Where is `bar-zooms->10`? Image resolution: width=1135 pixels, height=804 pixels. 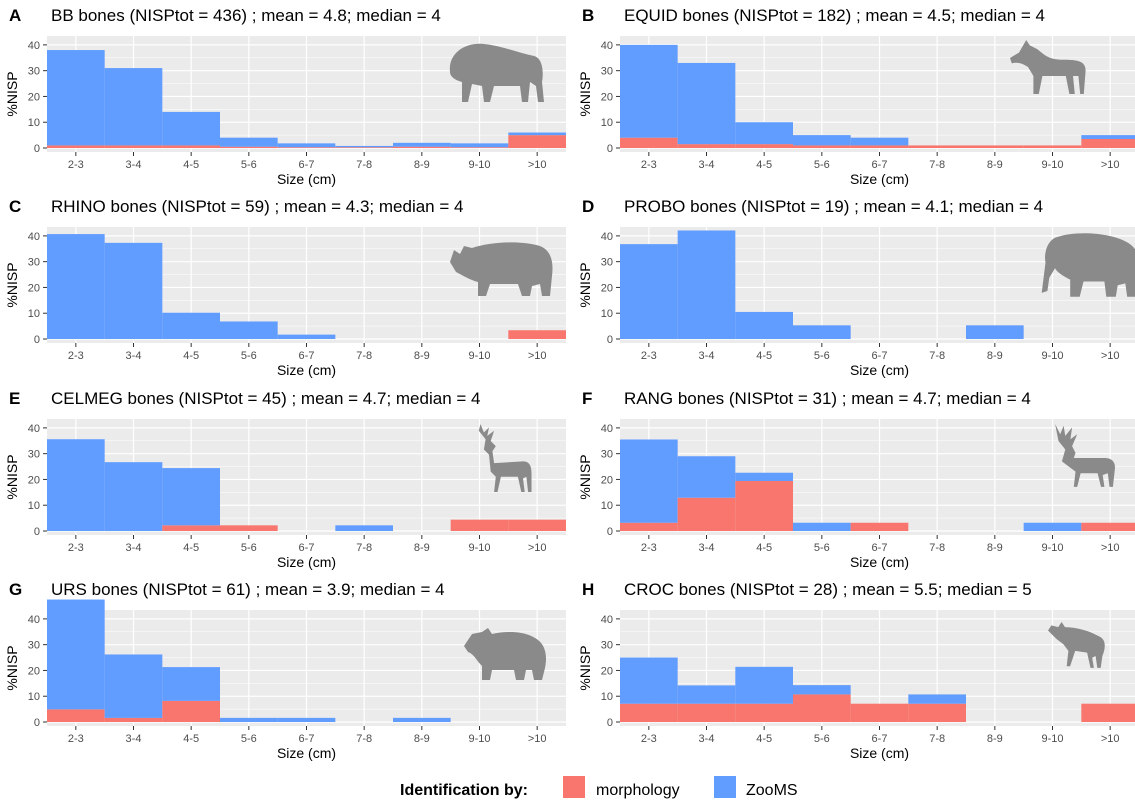 bar-zooms->10 is located at coordinates (1108, 137).